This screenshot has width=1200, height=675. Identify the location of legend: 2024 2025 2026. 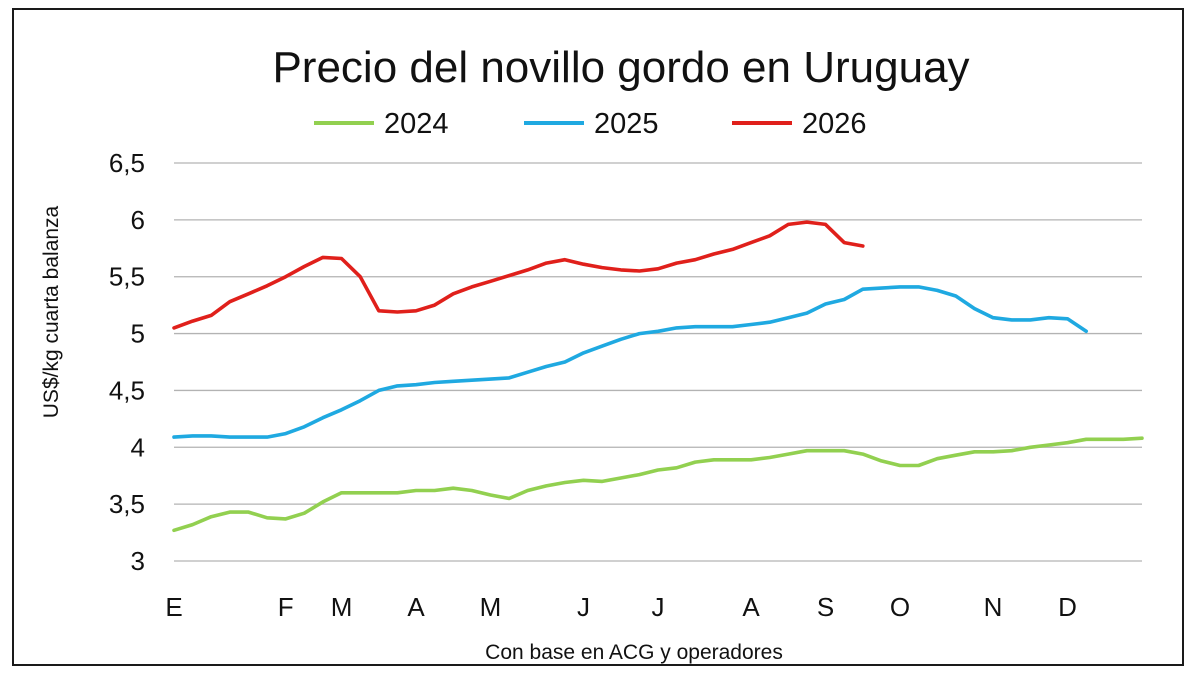
(590, 124).